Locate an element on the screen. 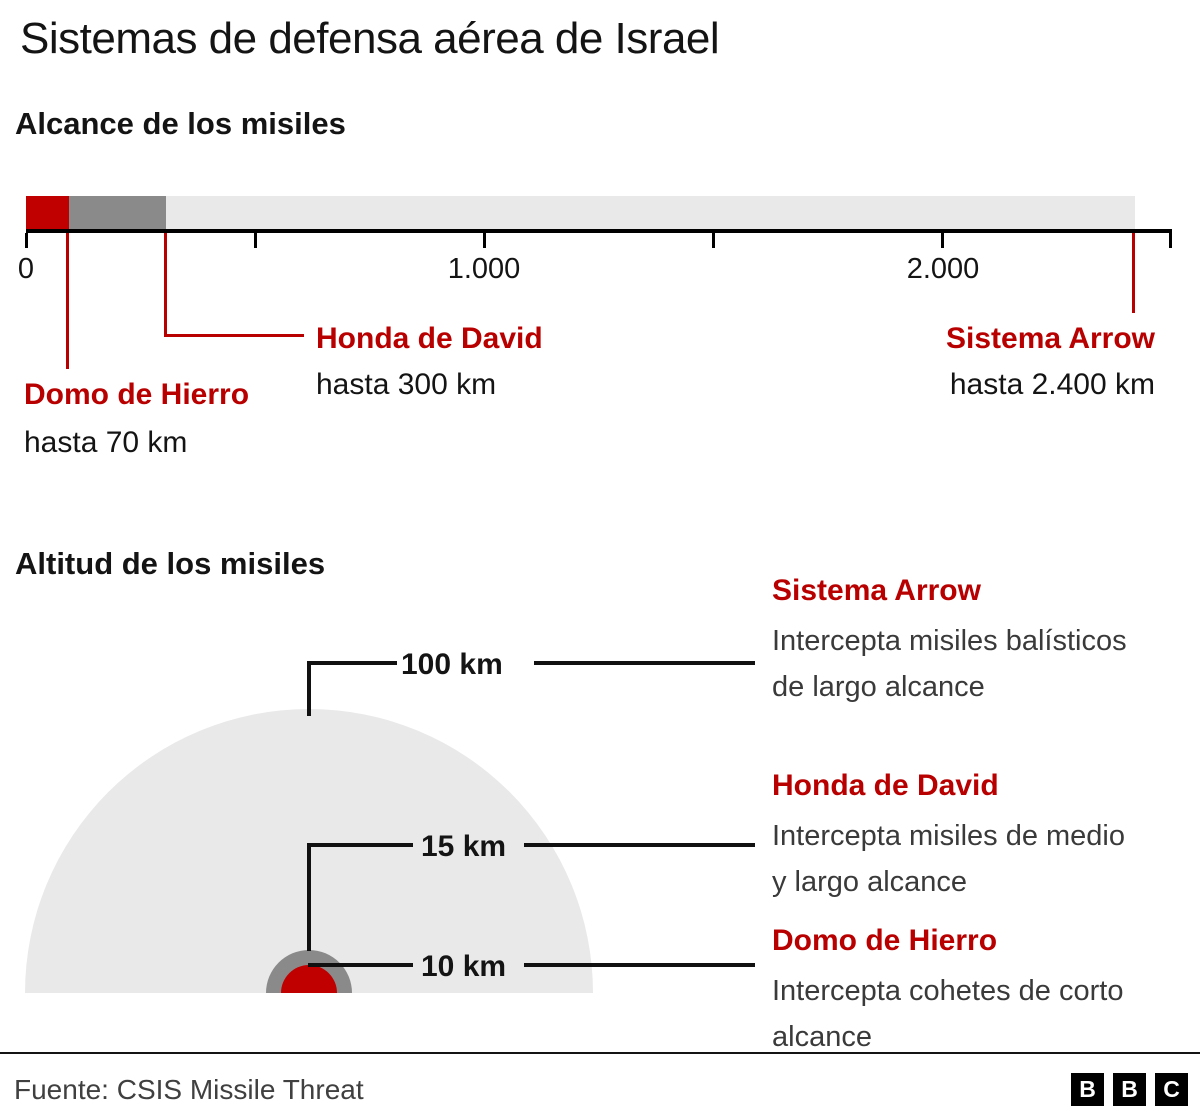 This screenshot has height=1118, width=1200. range-label-domo-name: Domo de Hierro is located at coordinates (137, 394).